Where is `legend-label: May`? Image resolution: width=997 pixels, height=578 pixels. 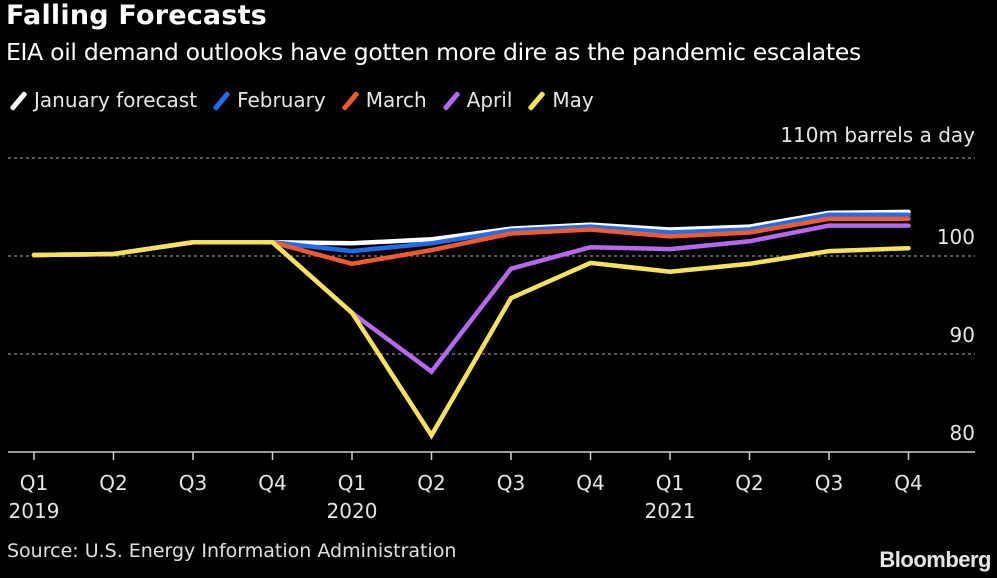 legend-label: May is located at coordinates (573, 100).